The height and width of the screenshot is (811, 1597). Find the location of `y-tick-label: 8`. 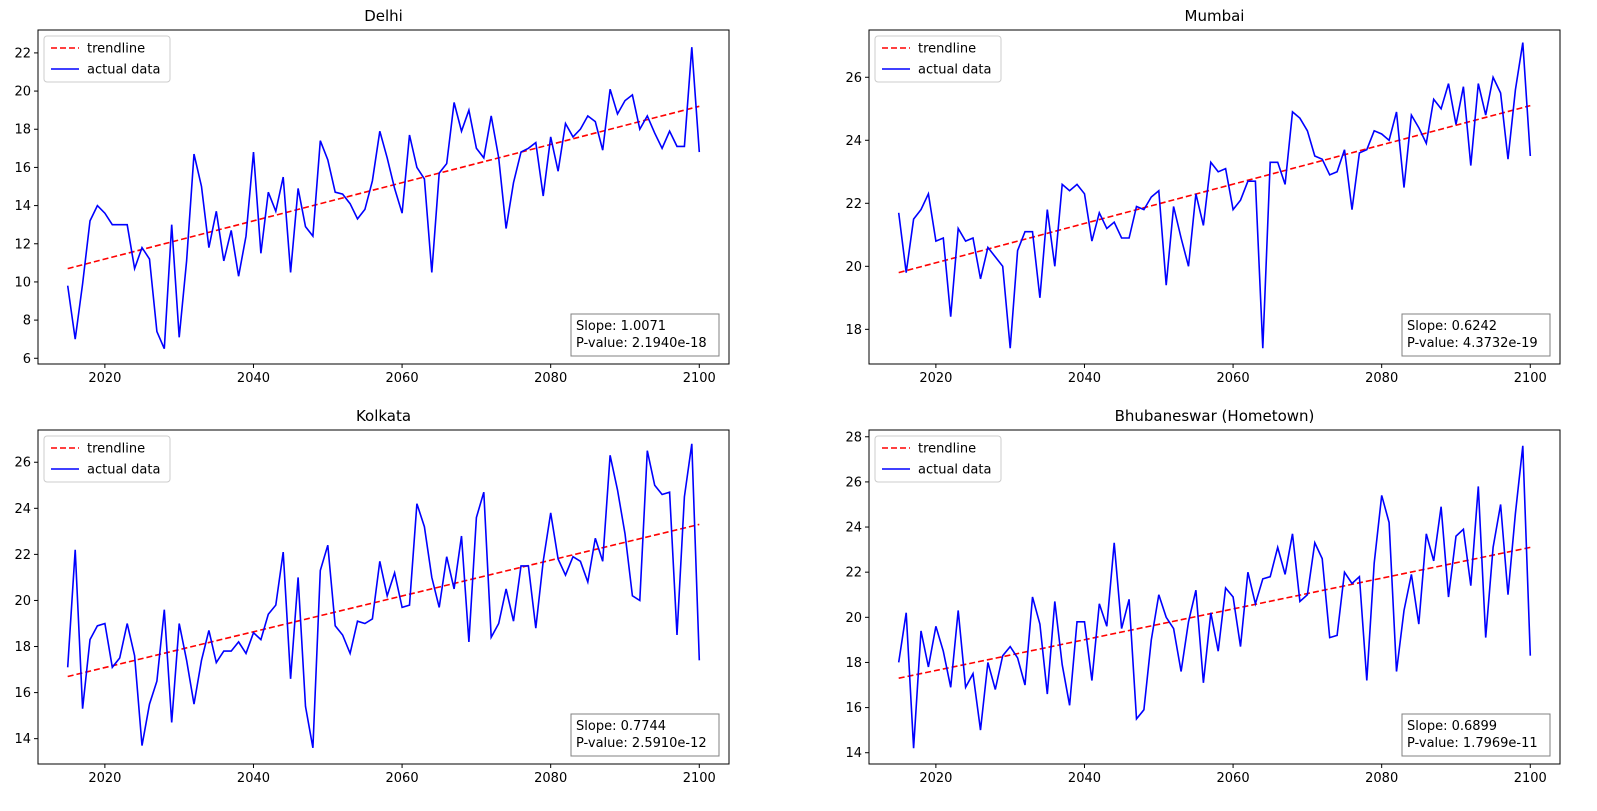

y-tick-label: 8 is located at coordinates (27, 321).